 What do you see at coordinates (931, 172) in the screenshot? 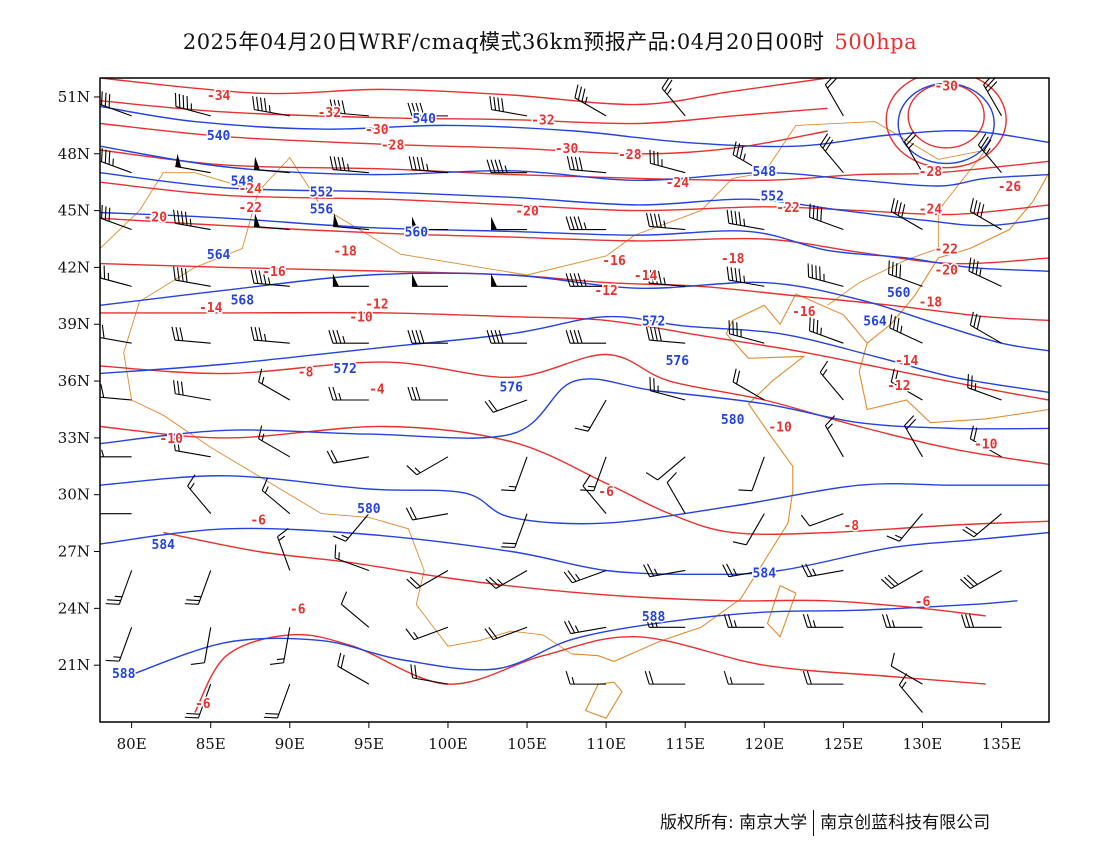
I see `temperature-contour-label: -28` at bounding box center [931, 172].